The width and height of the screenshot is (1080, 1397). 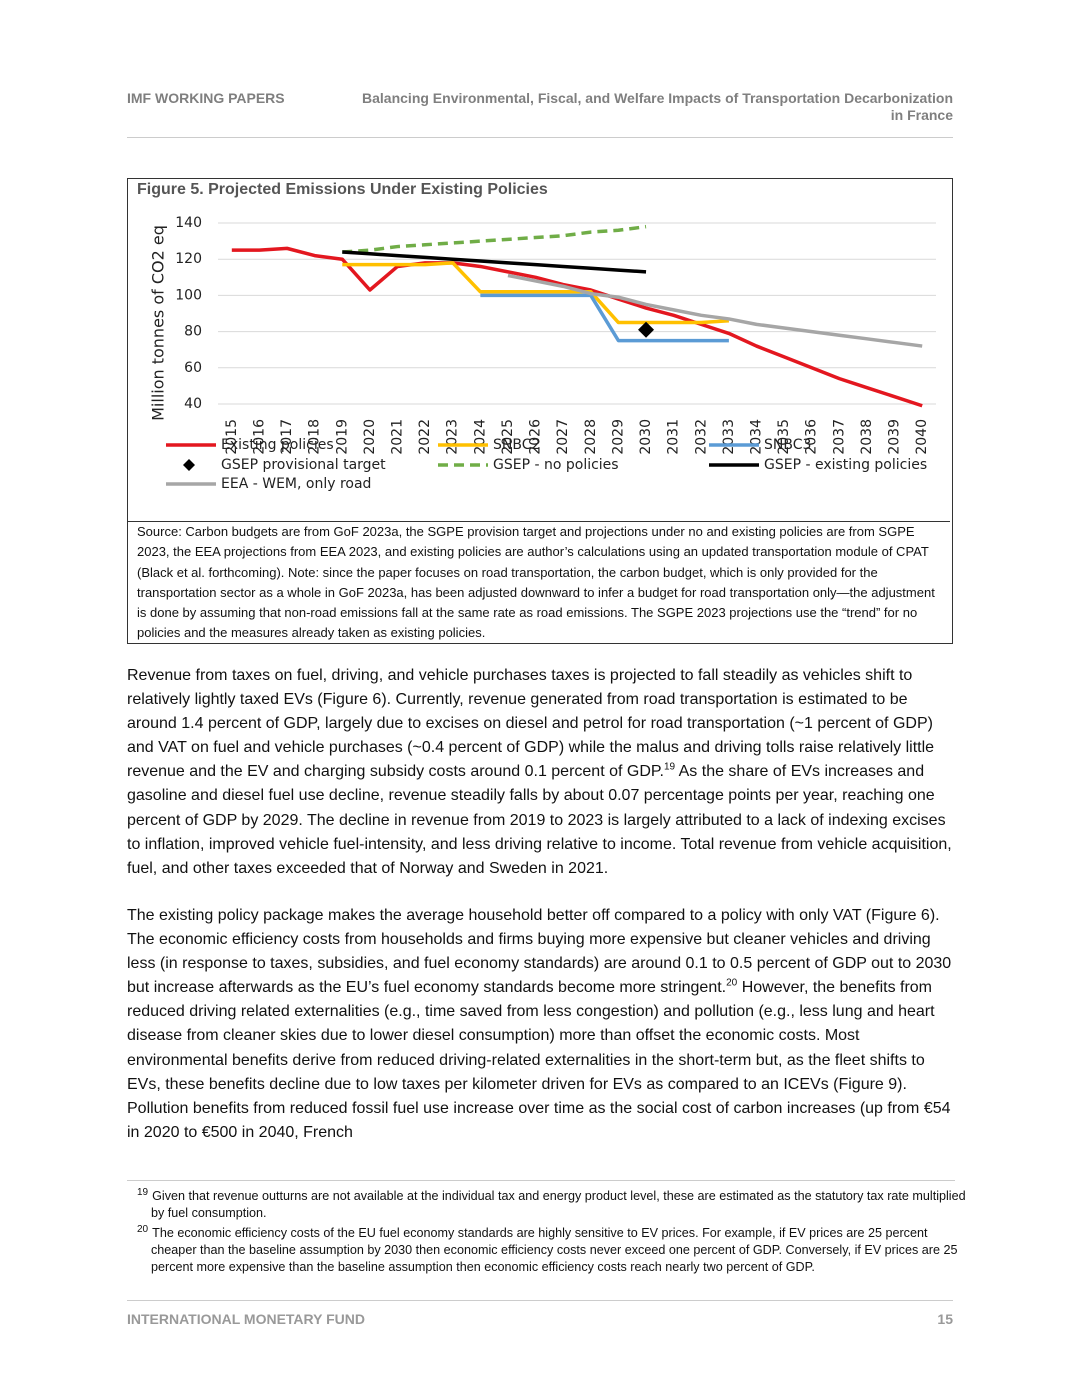 I want to click on legend-label: SNBC2, so click(x=516, y=445).